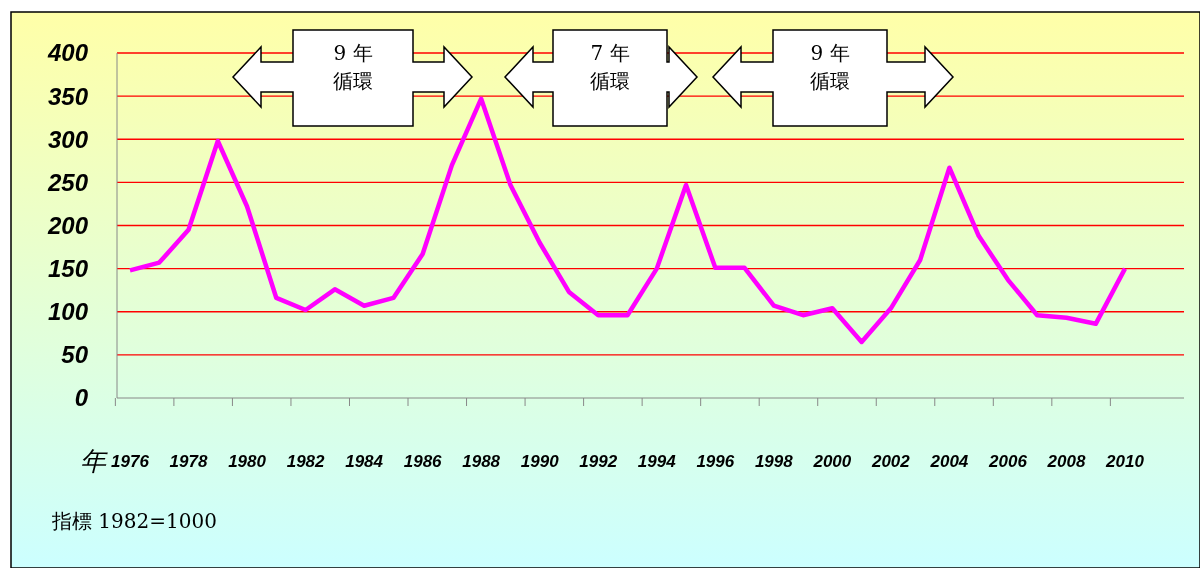 This screenshot has height=568, width=1200. What do you see at coordinates (67, 225) in the screenshot?
I see `y-tick-label: 200` at bounding box center [67, 225].